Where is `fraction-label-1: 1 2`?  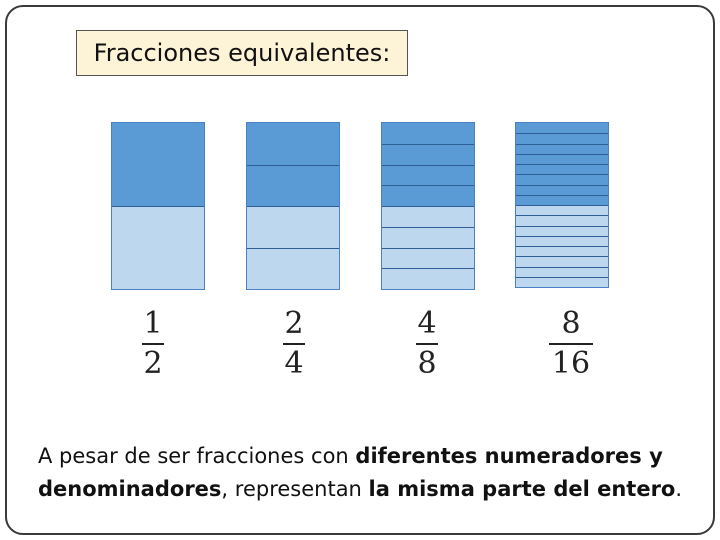 fraction-label-1: 1 2 is located at coordinates (153, 344).